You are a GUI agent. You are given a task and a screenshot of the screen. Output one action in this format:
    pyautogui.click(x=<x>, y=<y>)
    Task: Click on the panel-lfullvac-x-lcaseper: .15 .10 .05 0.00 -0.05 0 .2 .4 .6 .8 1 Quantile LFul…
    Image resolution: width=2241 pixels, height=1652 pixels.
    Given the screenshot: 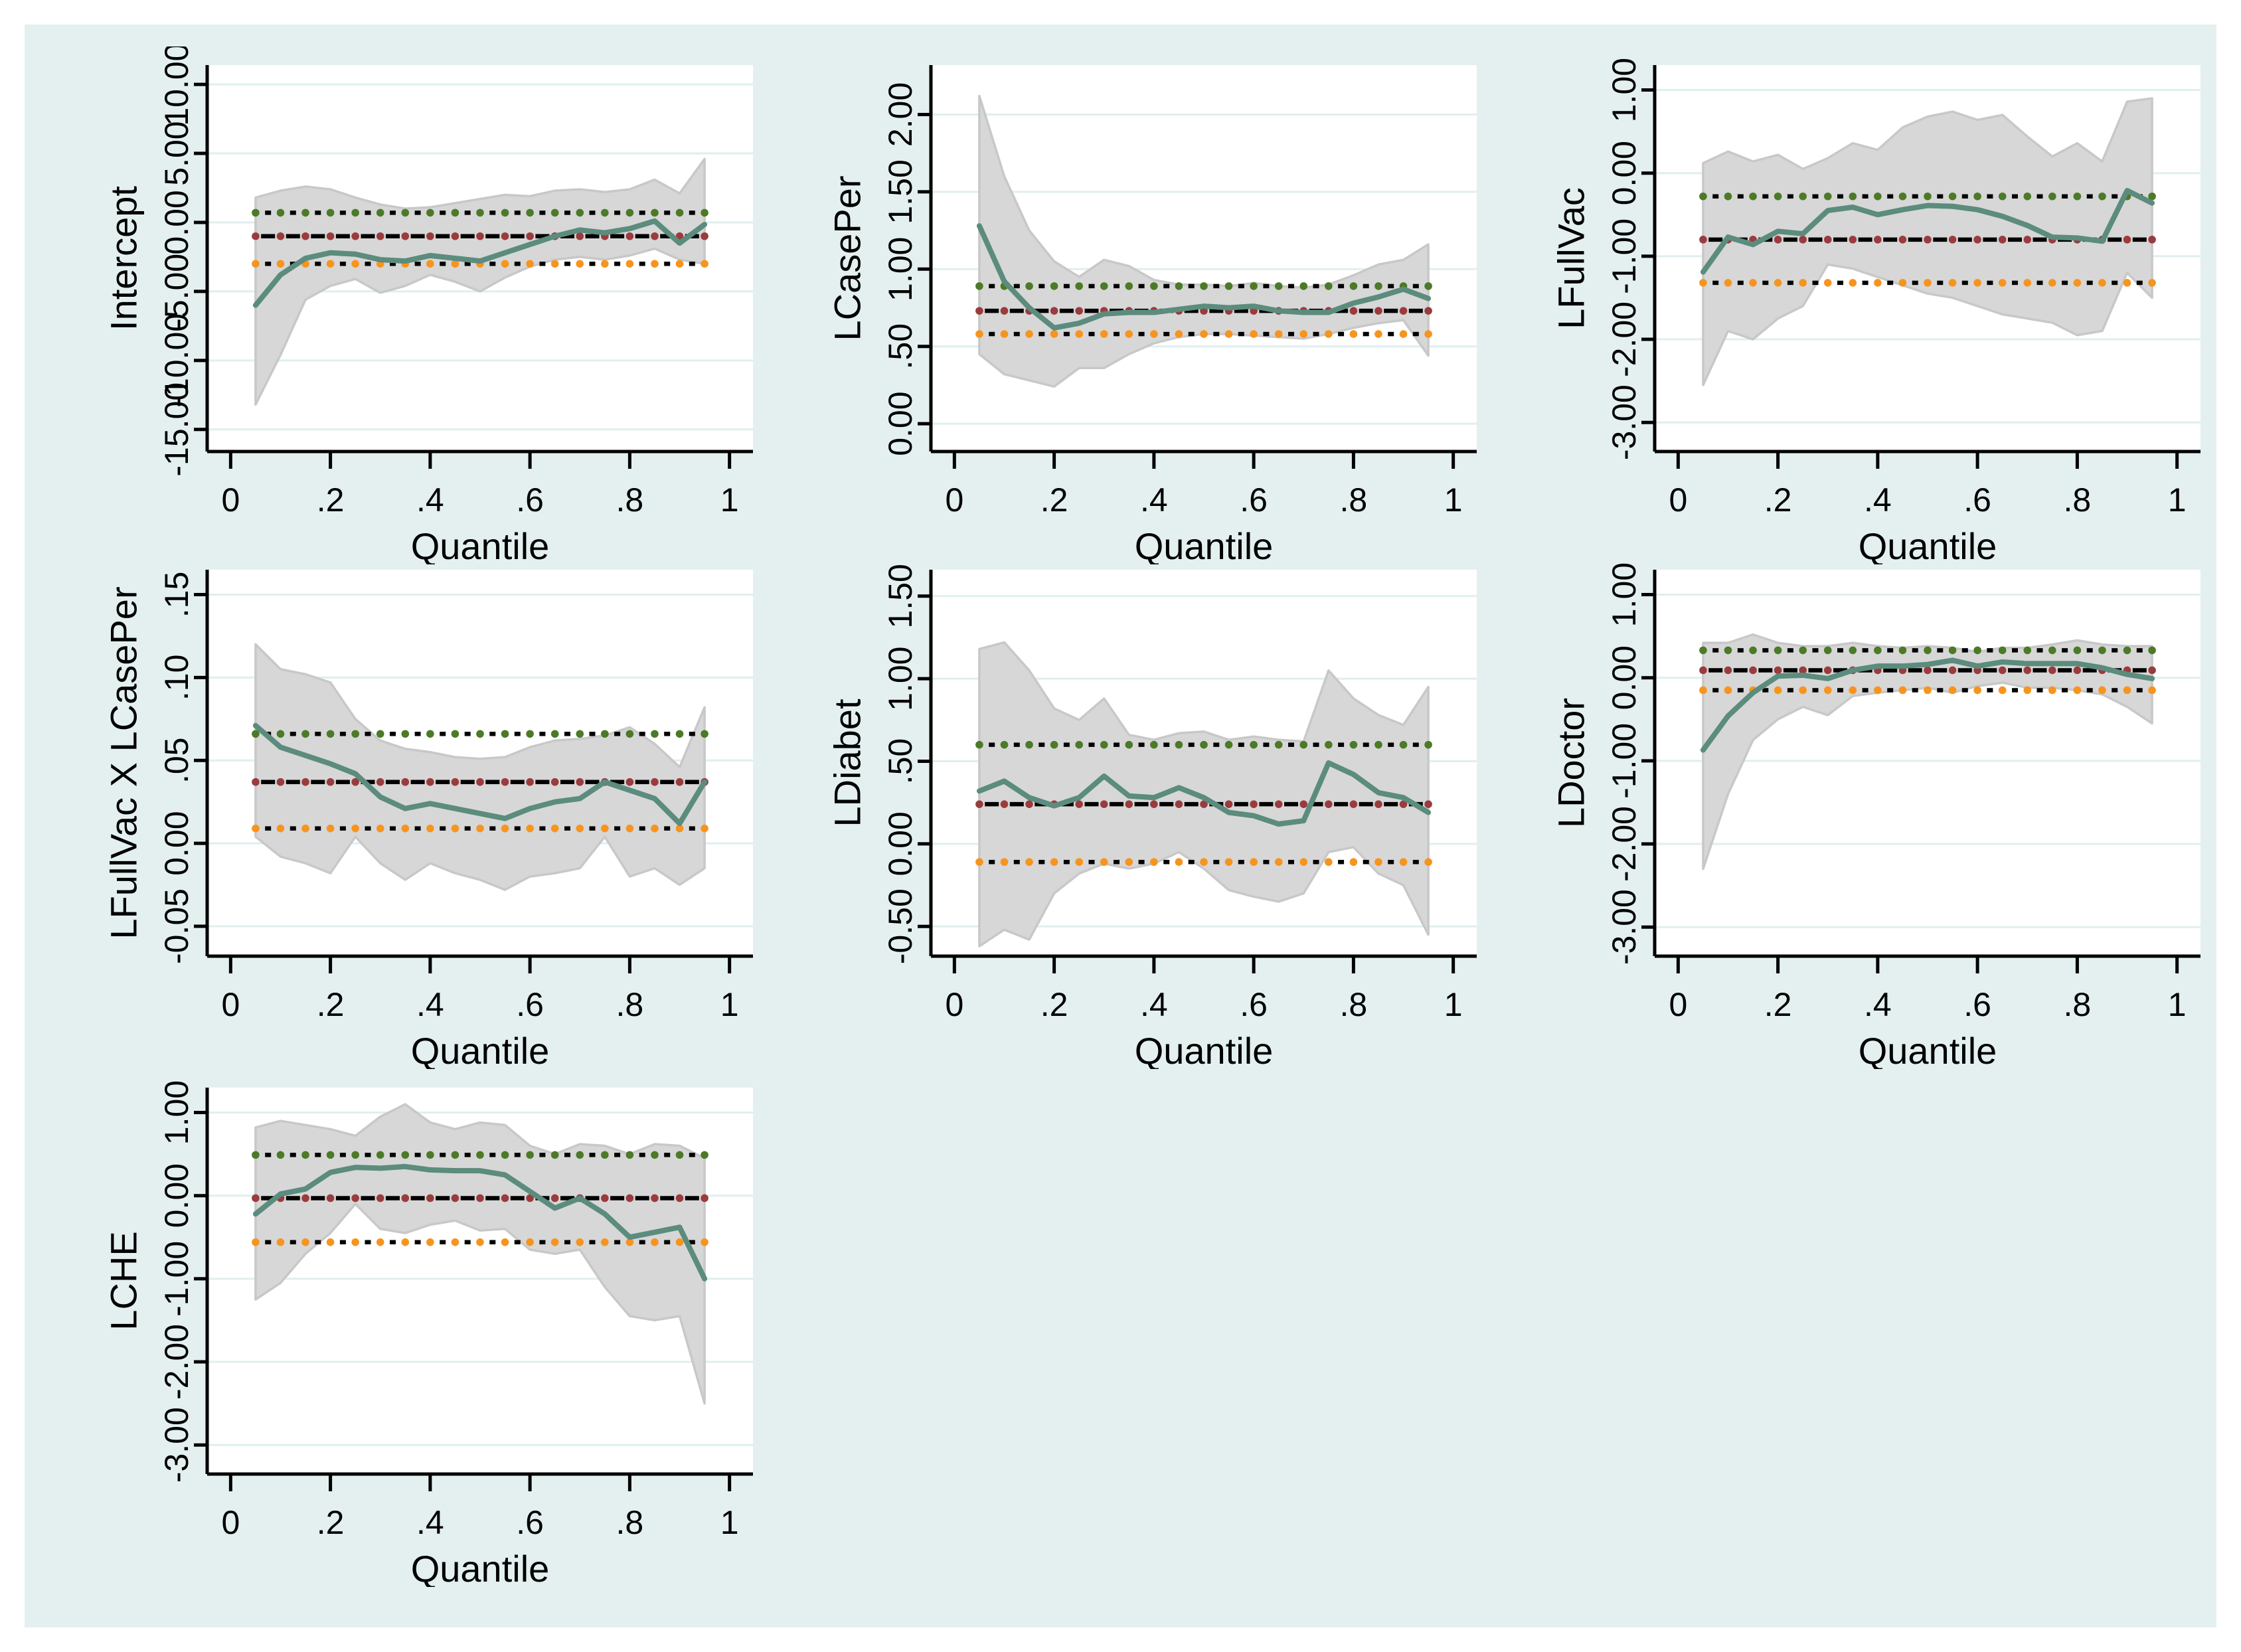 What is the action you would take?
    pyautogui.click(x=445, y=810)
    